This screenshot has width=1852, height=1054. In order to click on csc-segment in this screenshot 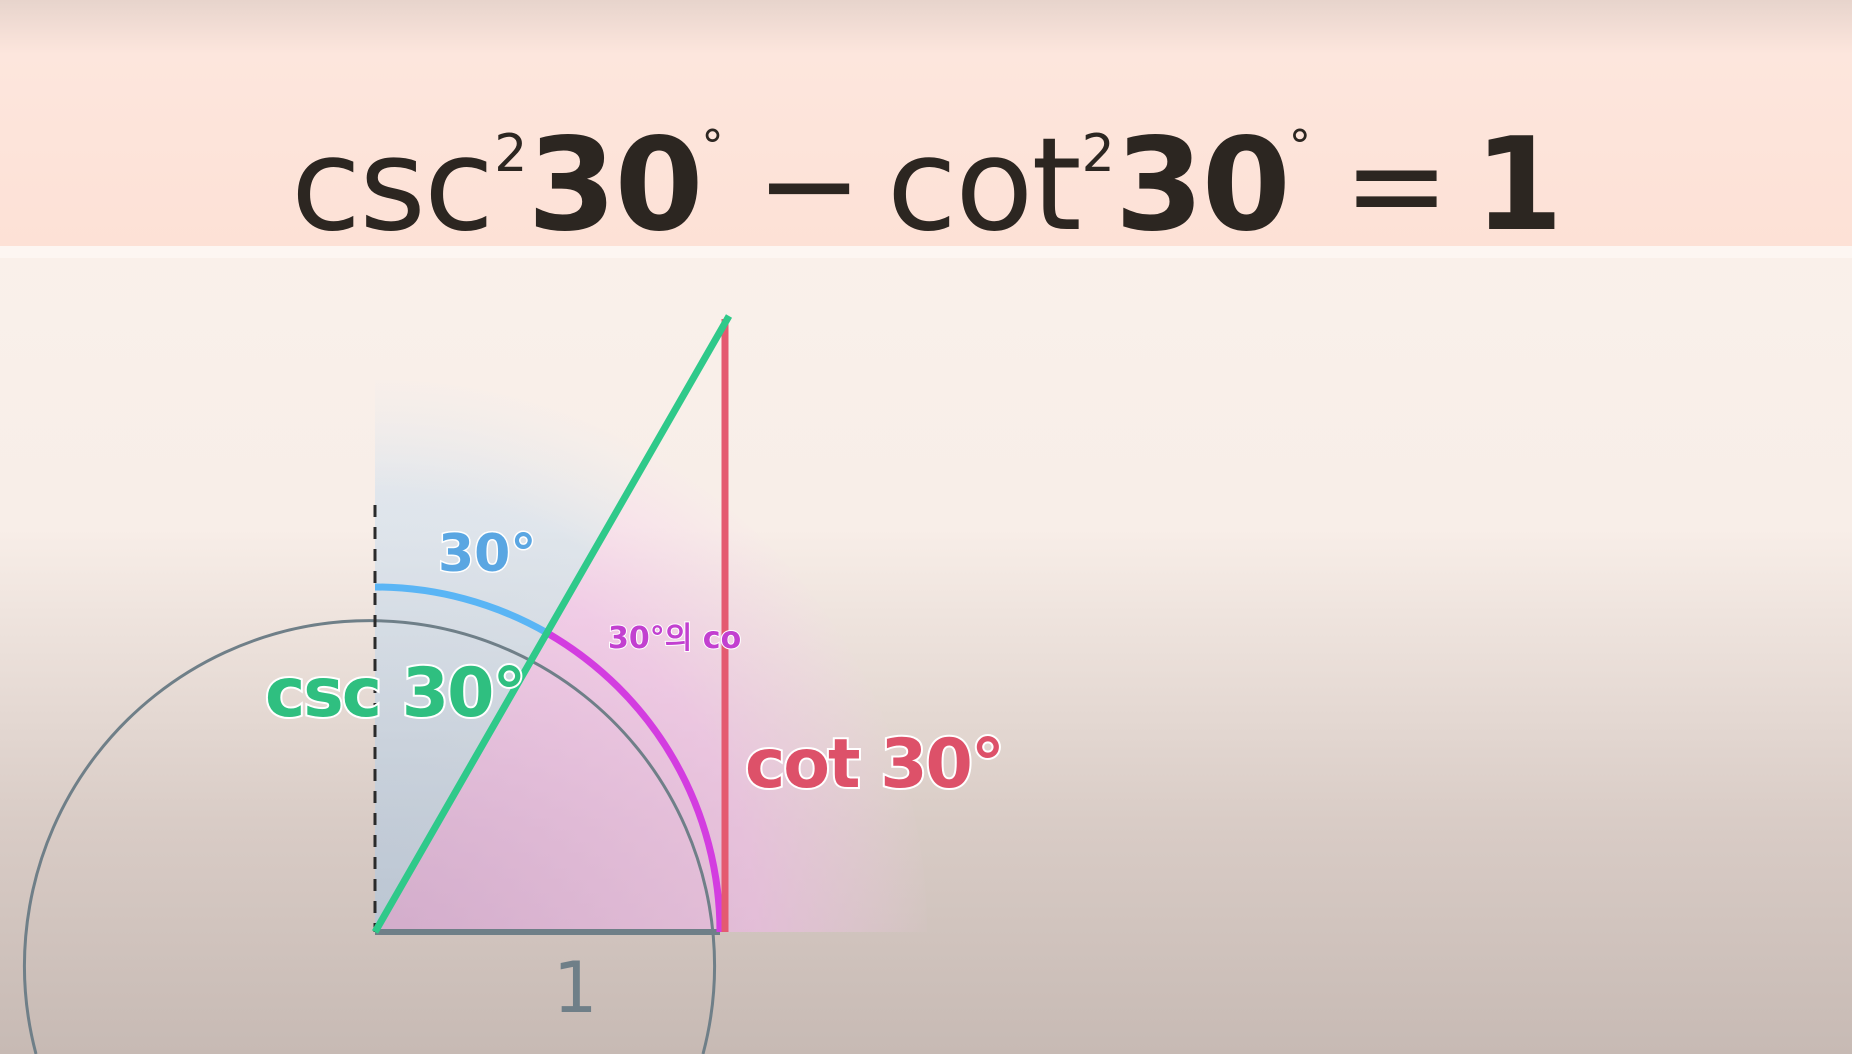, I will do `click(552, 624)`.